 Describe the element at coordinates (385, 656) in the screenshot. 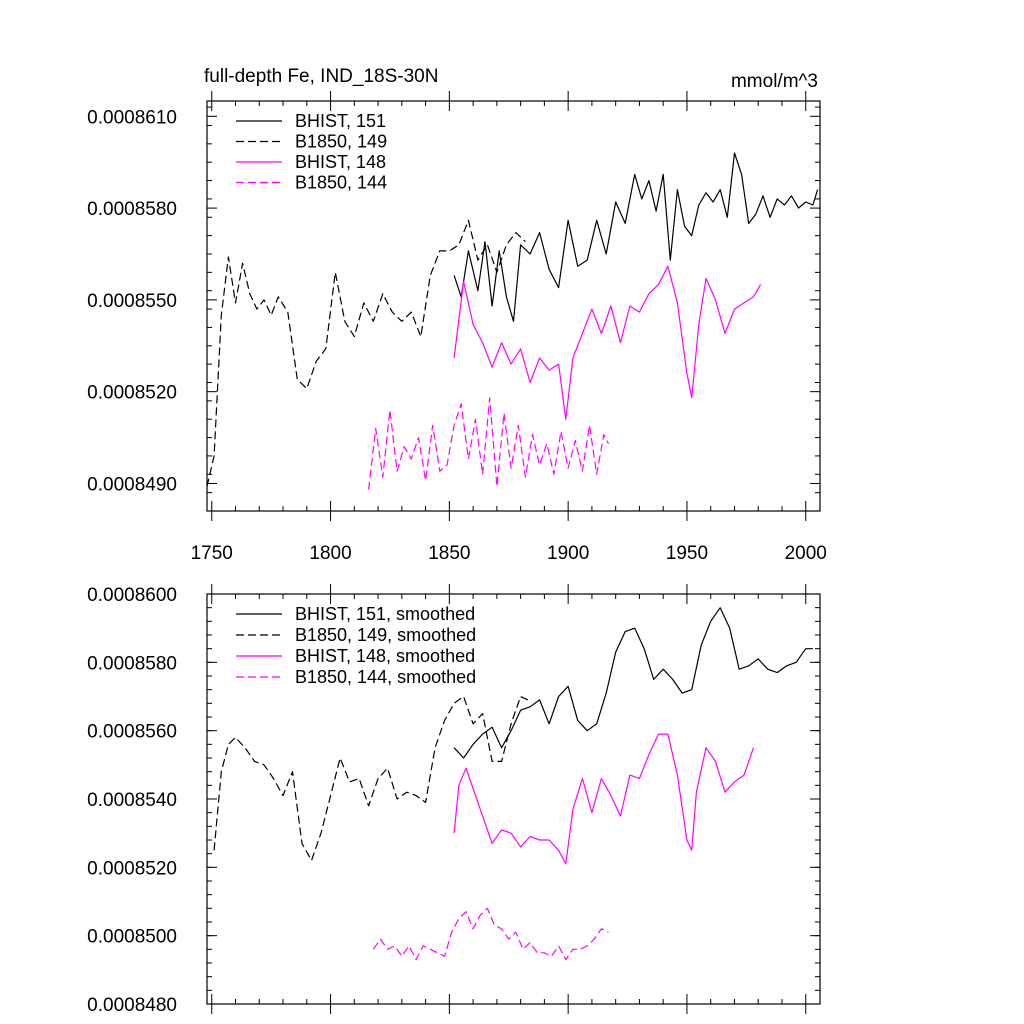

I see `bottom-legend-label: BHIST, 148, smoothed` at that location.